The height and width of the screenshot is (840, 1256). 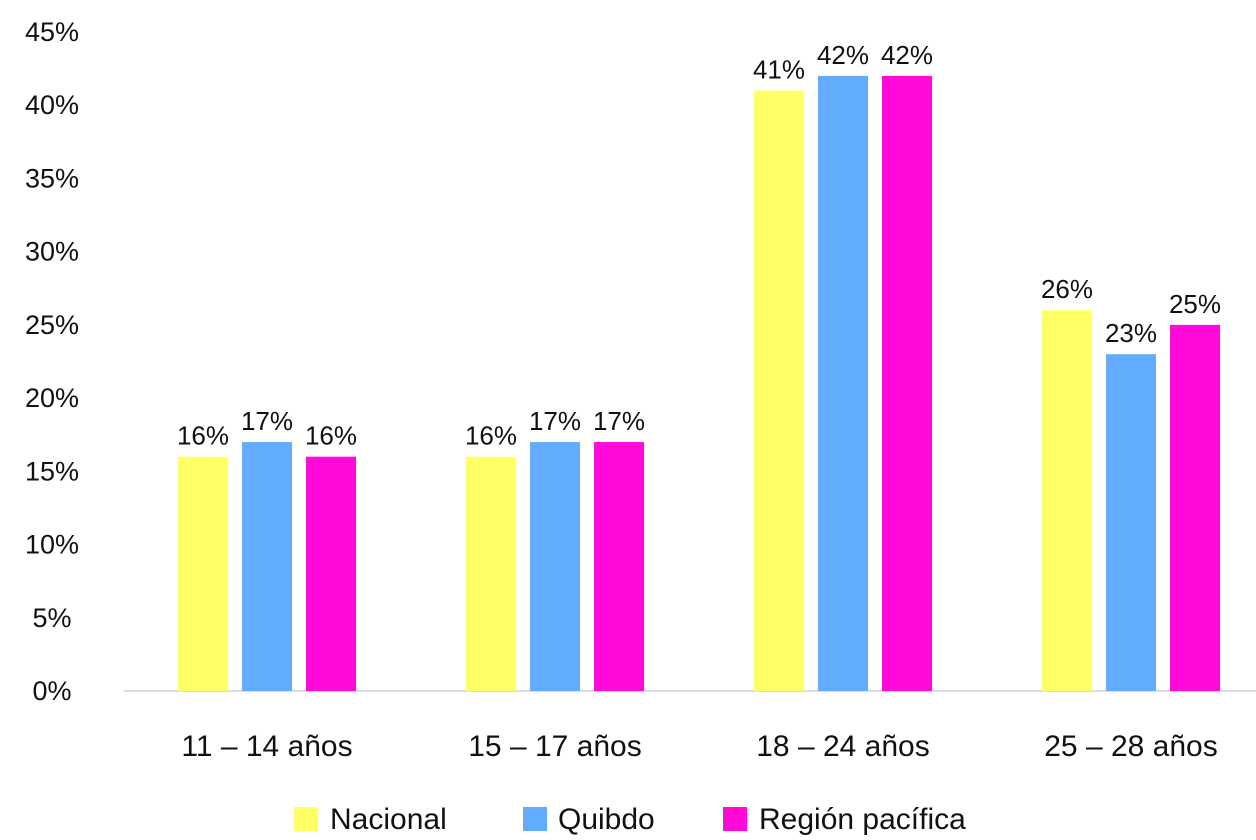 I want to click on legend-label: Quibdo, so click(x=606, y=819).